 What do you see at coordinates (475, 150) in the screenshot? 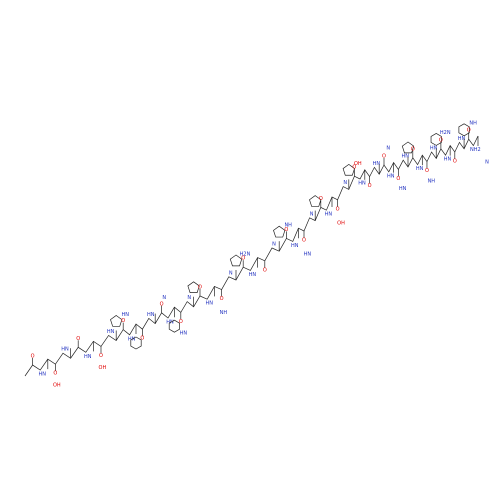
I see `amide-n: NH2` at bounding box center [475, 150].